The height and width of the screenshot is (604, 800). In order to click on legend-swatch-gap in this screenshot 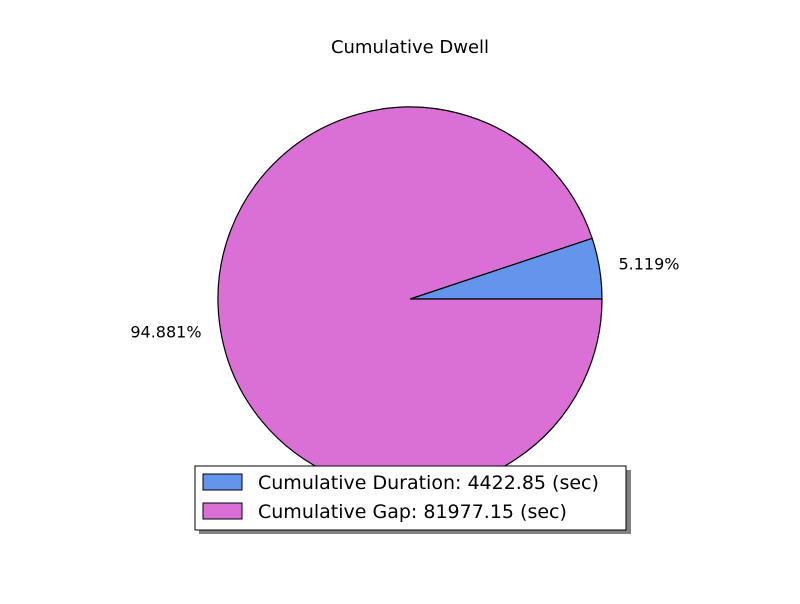, I will do `click(222, 511)`.